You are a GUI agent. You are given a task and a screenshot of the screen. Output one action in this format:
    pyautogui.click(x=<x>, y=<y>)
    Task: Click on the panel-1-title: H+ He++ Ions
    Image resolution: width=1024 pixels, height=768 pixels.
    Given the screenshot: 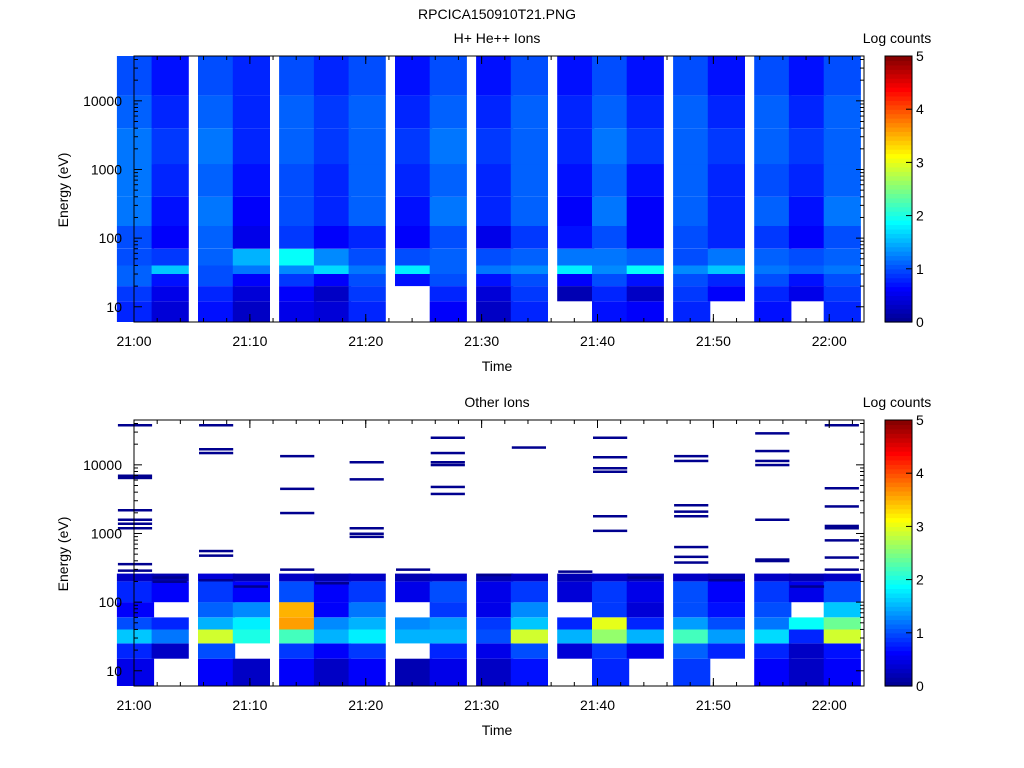 What is the action you would take?
    pyautogui.click(x=497, y=38)
    